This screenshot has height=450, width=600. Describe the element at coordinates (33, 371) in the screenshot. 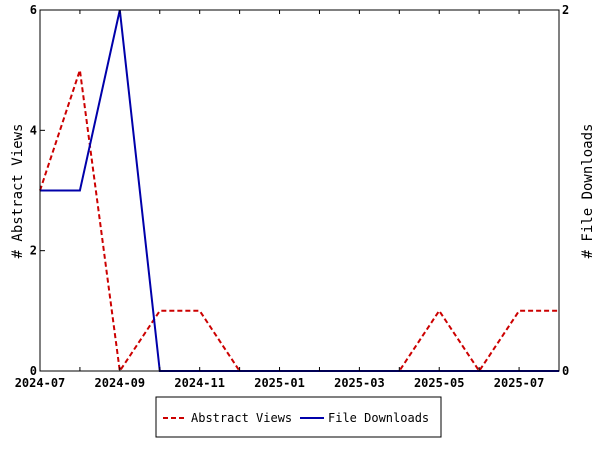

I see `y-left-tick-label: 0` at that location.